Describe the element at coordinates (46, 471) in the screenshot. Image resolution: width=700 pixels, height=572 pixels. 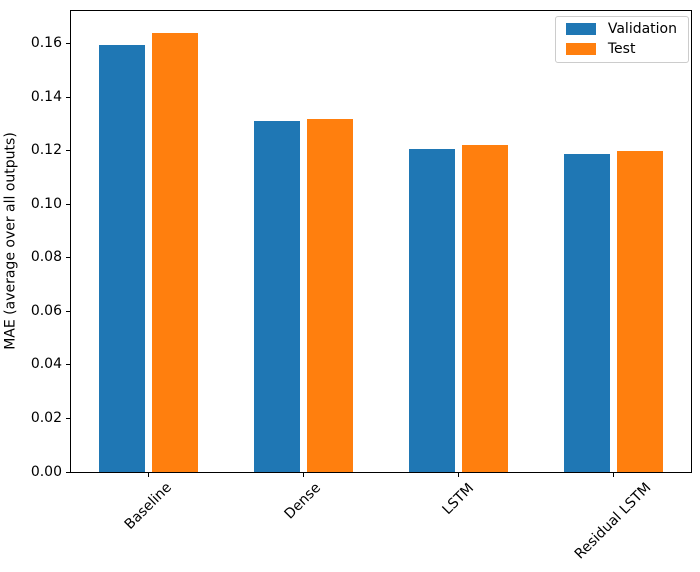
I see `y-tick-label: 0.00` at that location.